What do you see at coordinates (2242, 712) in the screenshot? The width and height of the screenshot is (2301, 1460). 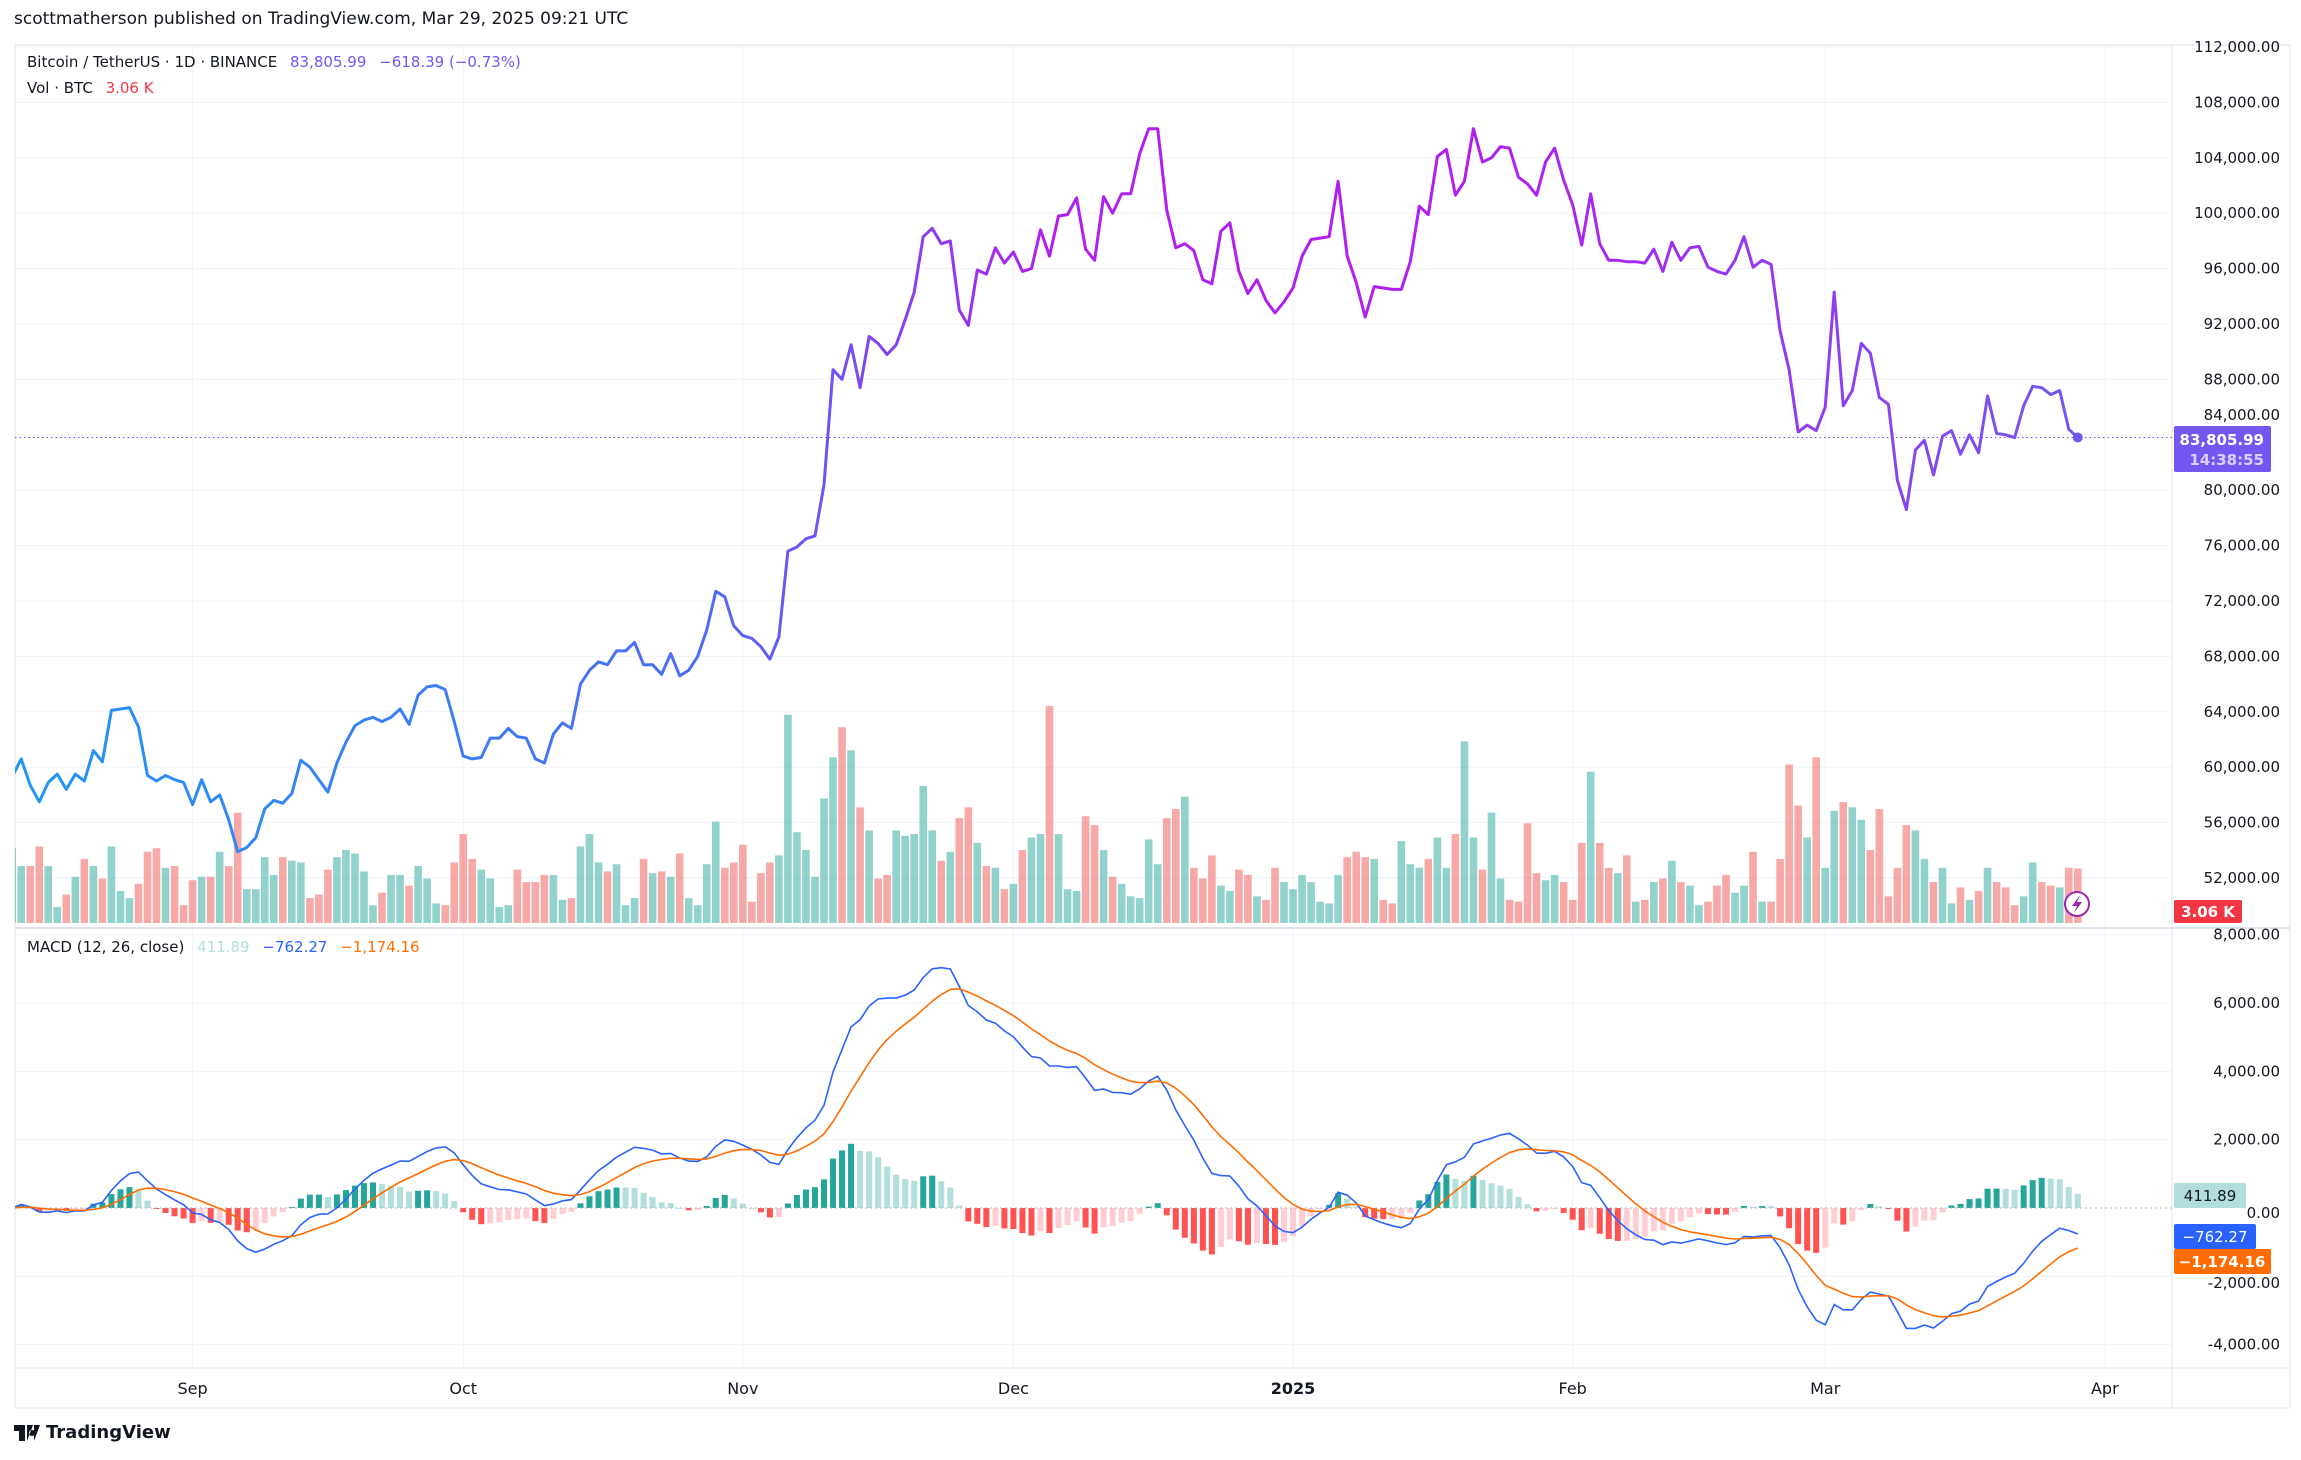 I see `price-tick-label: 64,000.00` at bounding box center [2242, 712].